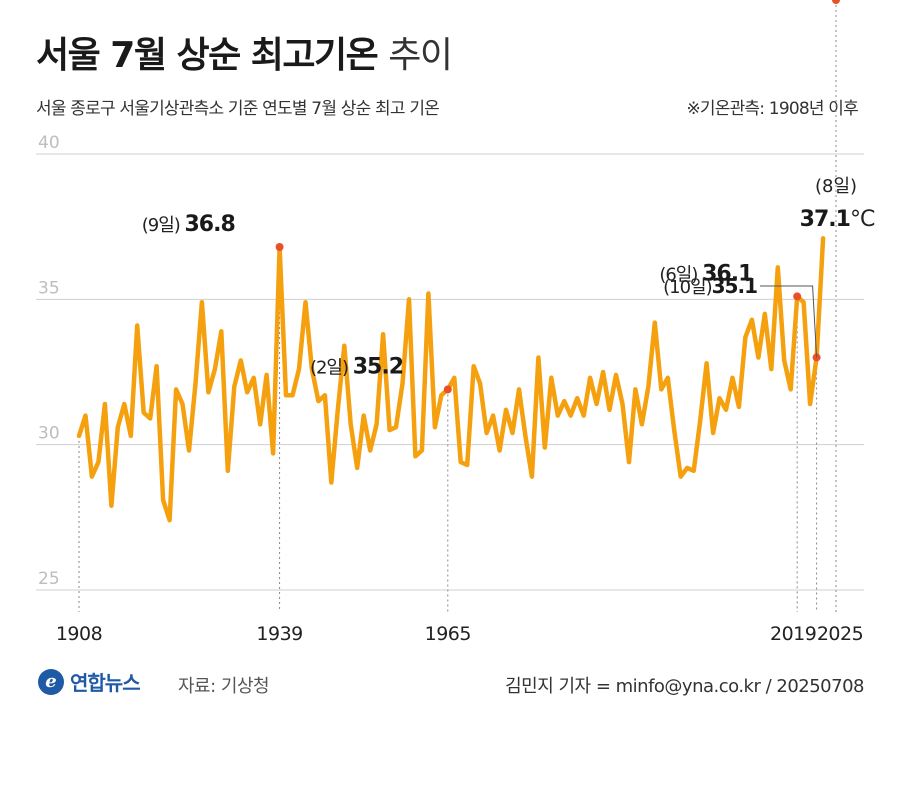  I want to click on annotation-label-2019: (6일) 36.1, so click(705, 273).